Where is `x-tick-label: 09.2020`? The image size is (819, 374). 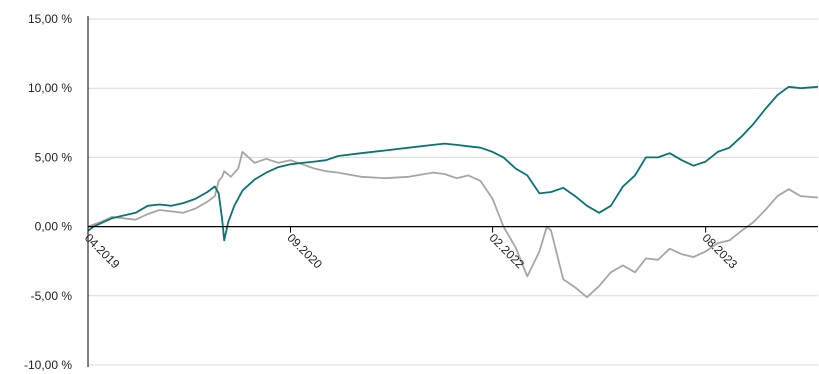 x-tick-label: 09.2020 is located at coordinates (304, 251).